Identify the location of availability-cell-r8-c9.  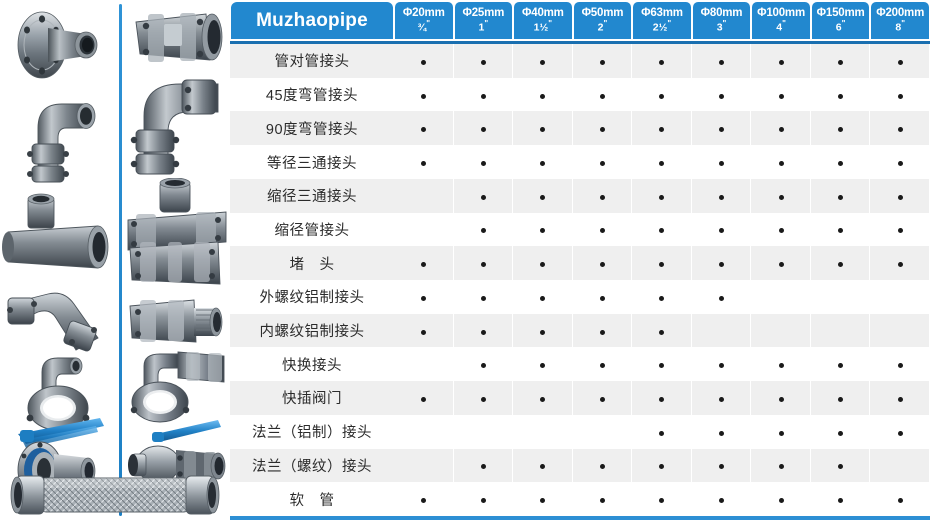
(900, 296).